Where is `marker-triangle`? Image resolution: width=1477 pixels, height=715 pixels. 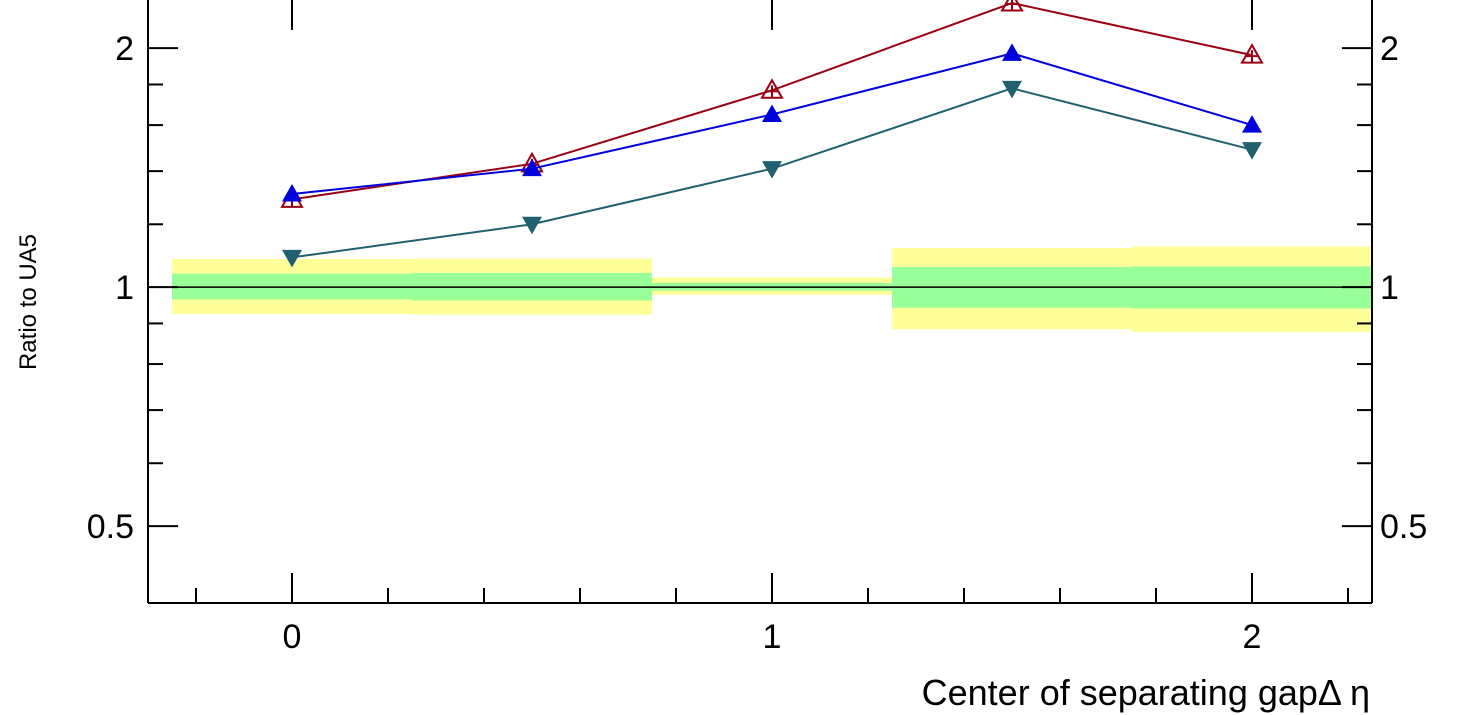 marker-triangle is located at coordinates (1012, 6).